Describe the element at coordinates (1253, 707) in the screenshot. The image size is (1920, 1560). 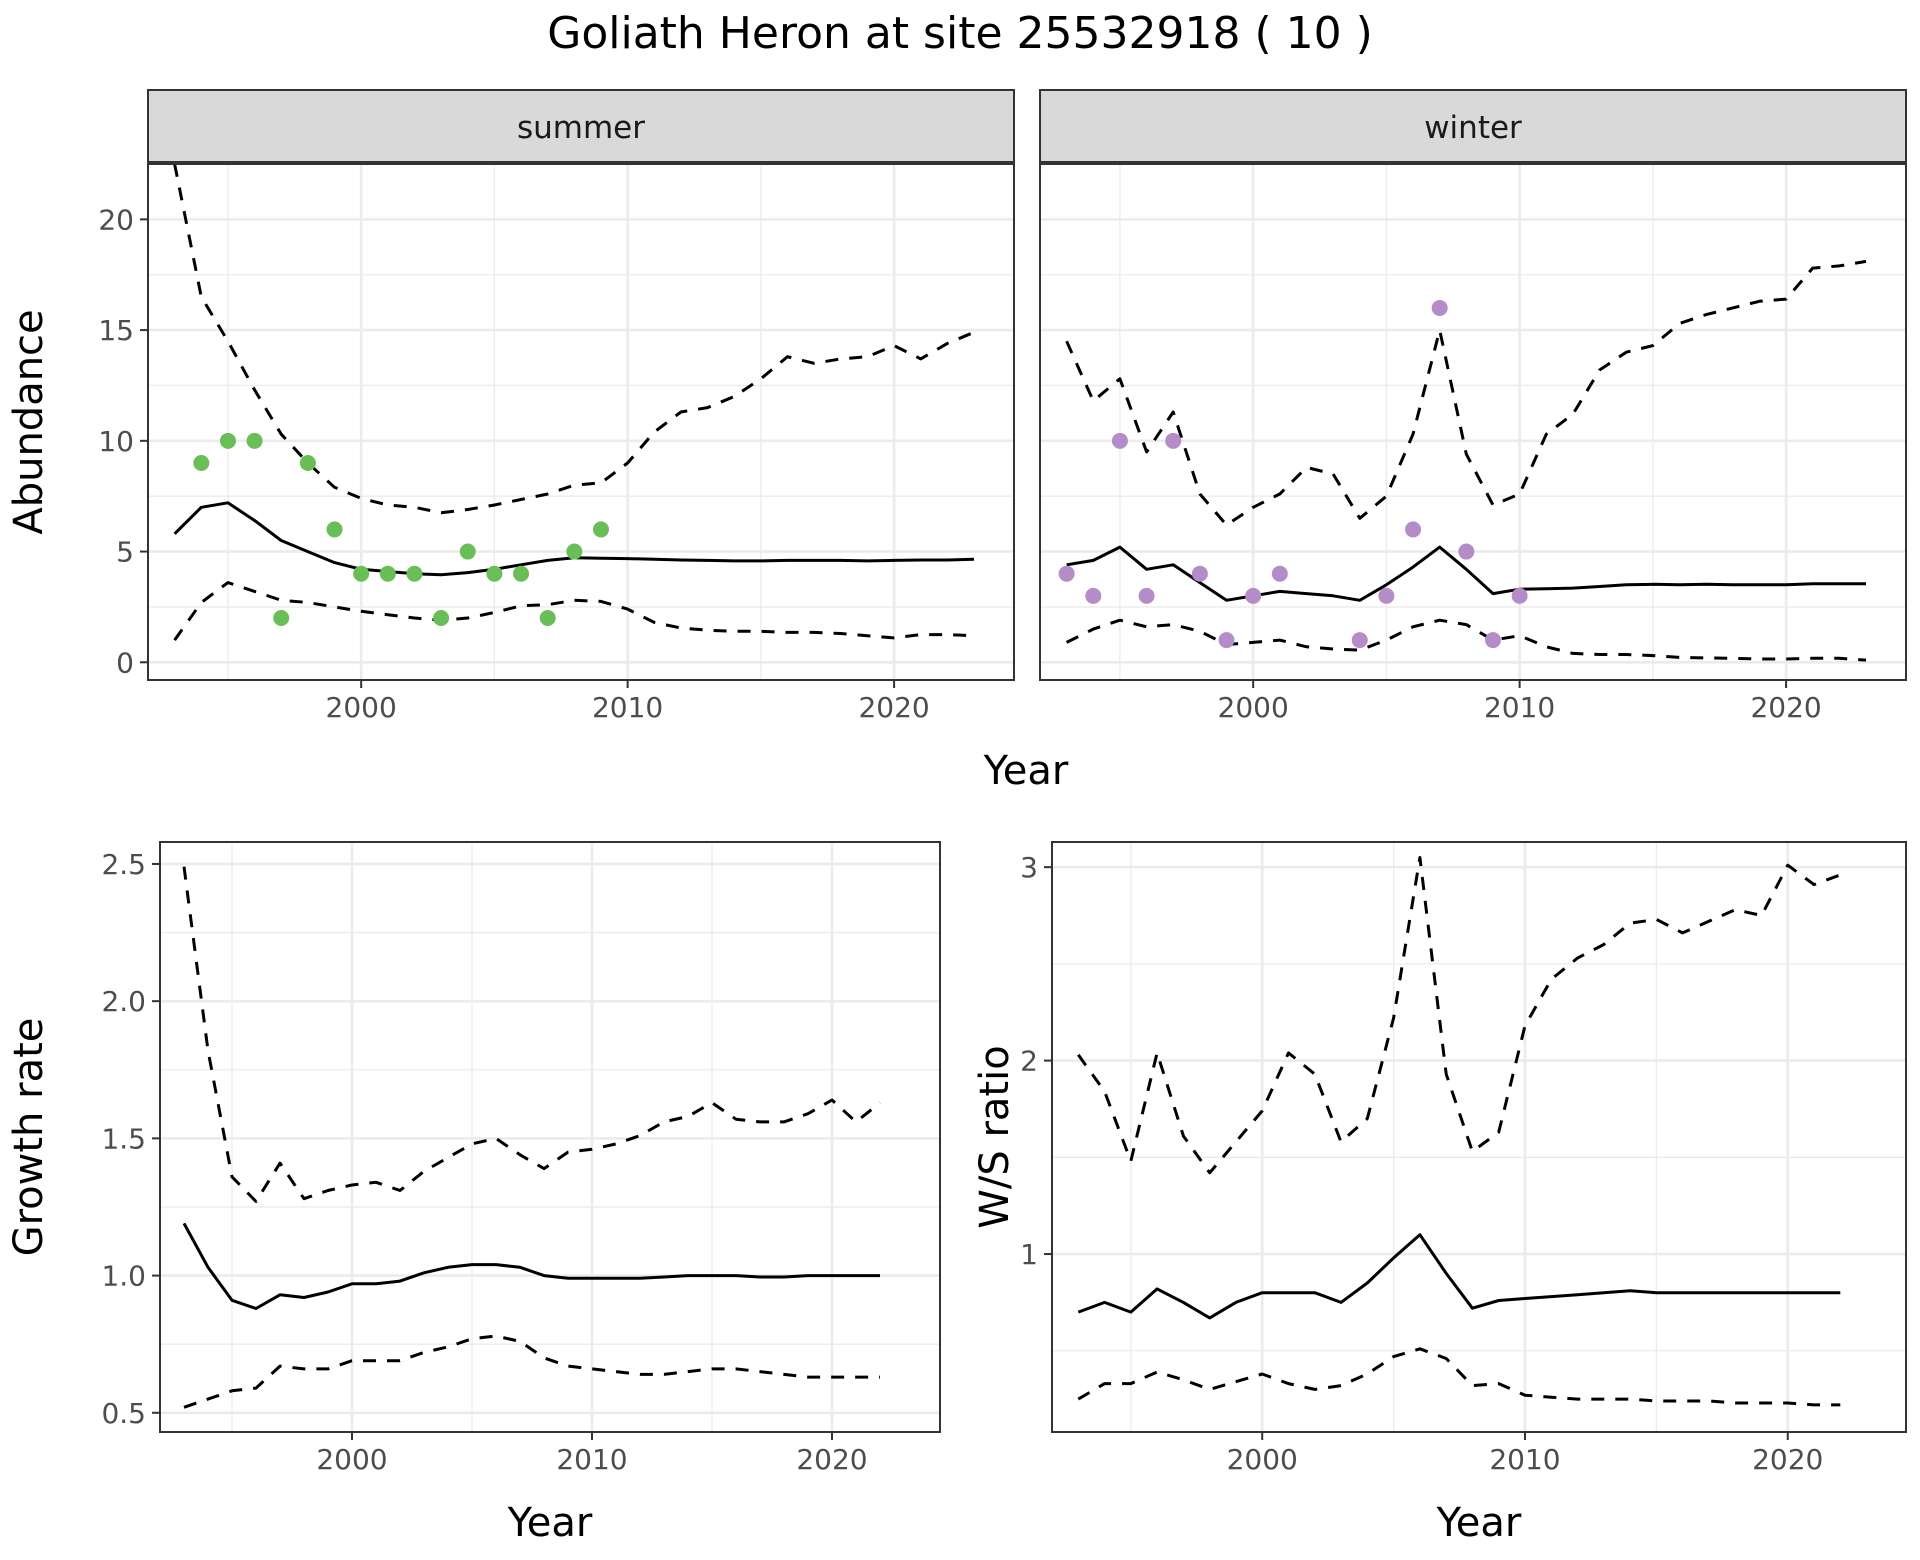
I see `abundance-winter-x-tick-label: 2000` at that location.